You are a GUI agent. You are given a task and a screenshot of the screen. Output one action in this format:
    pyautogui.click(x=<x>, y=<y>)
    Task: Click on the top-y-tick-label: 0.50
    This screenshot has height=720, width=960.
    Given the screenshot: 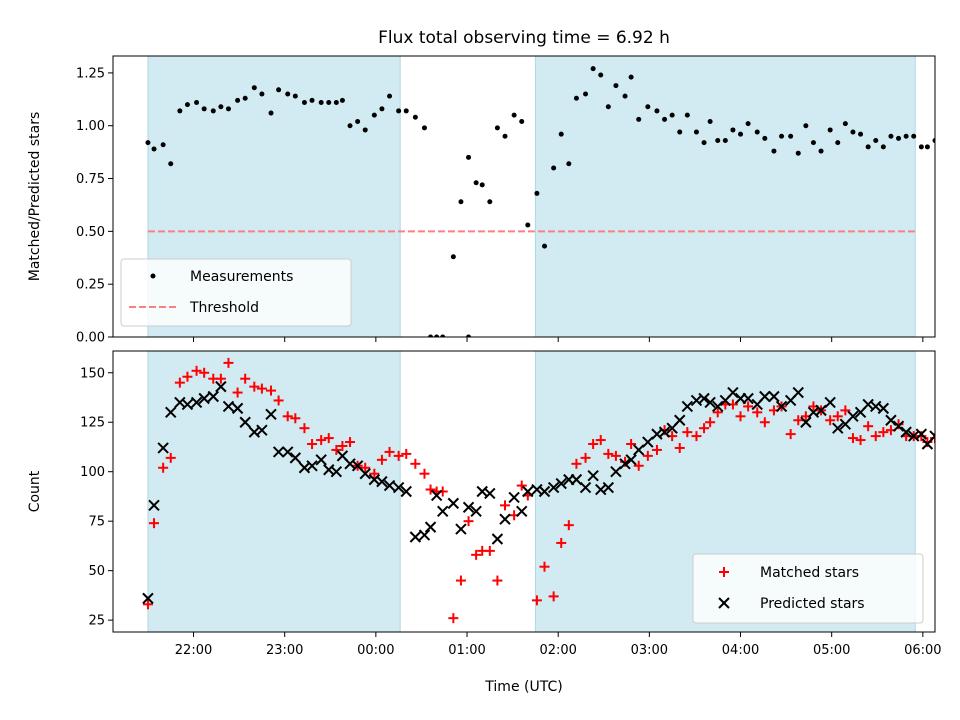 What is the action you would take?
    pyautogui.click(x=90, y=232)
    